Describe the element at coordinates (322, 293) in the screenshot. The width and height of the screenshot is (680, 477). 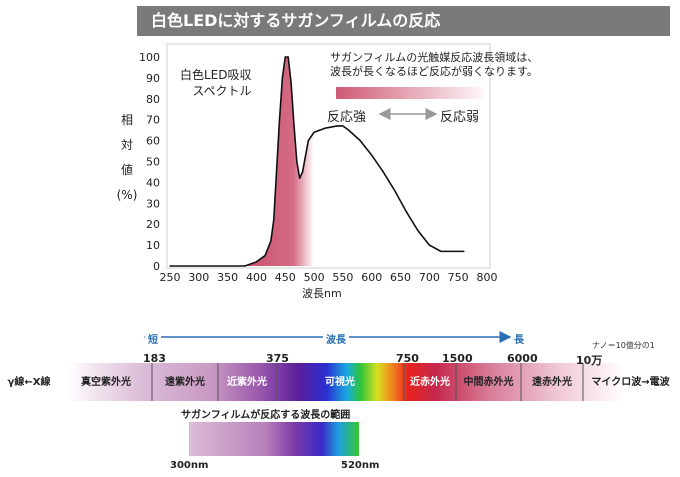
I see `x-axis-label: 波長nm` at that location.